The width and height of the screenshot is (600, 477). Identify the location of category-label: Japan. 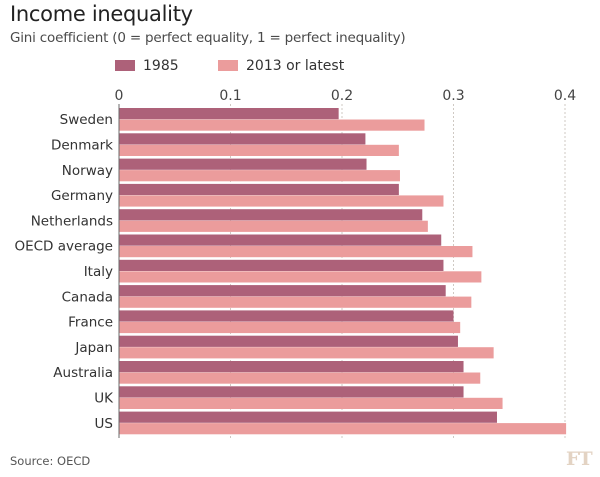
(93, 348).